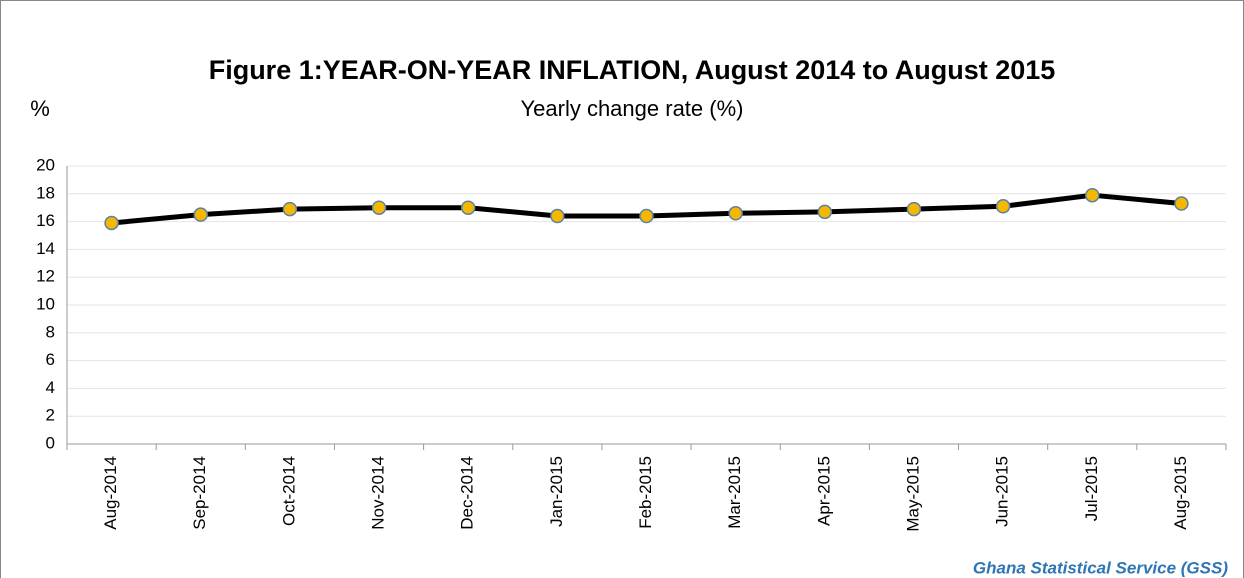  I want to click on y-tick-label: 14, so click(45, 248).